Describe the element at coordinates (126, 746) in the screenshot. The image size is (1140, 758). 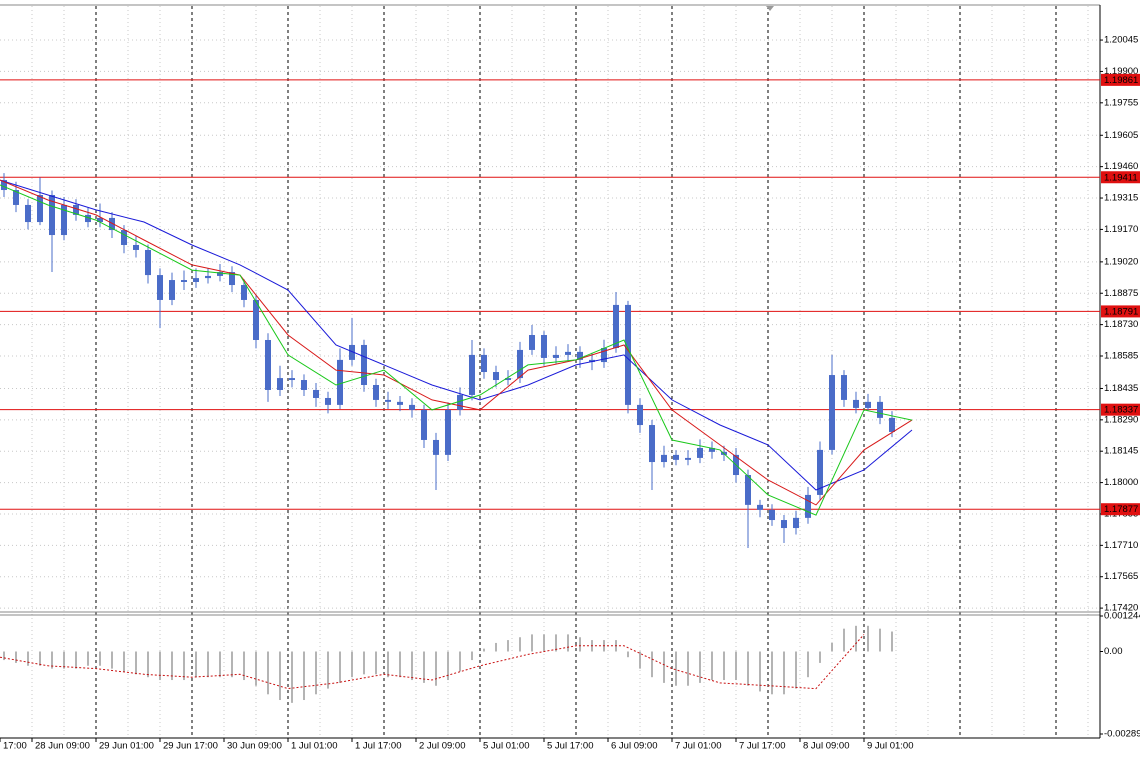
I see `x-tick-label: 29 Jun 01:00` at that location.